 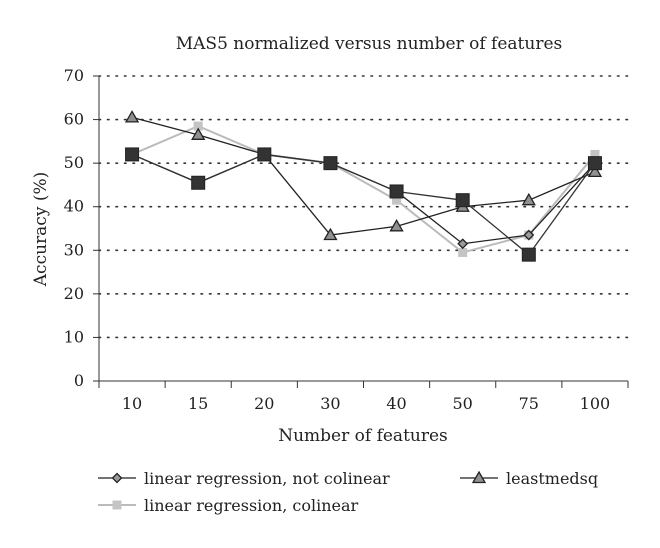 What do you see at coordinates (74, 206) in the screenshot?
I see `y-tick-label: 40` at bounding box center [74, 206].